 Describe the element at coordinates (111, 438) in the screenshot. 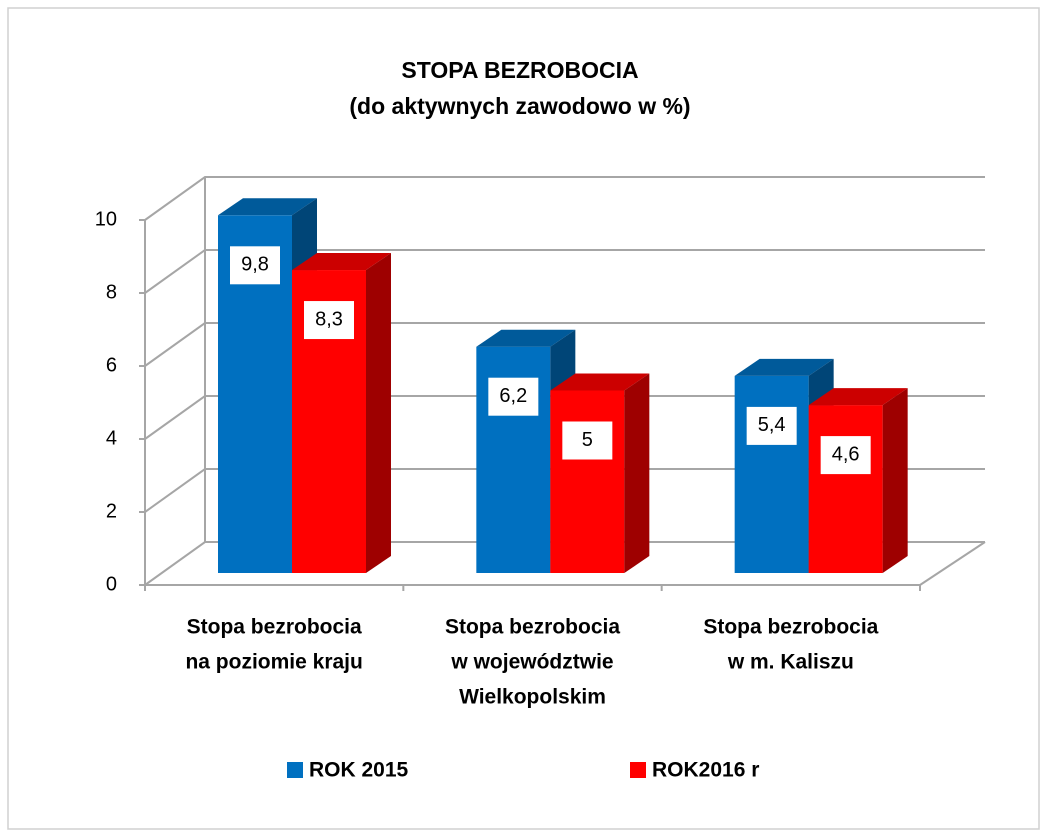

I see `y-tick-label: 4` at that location.